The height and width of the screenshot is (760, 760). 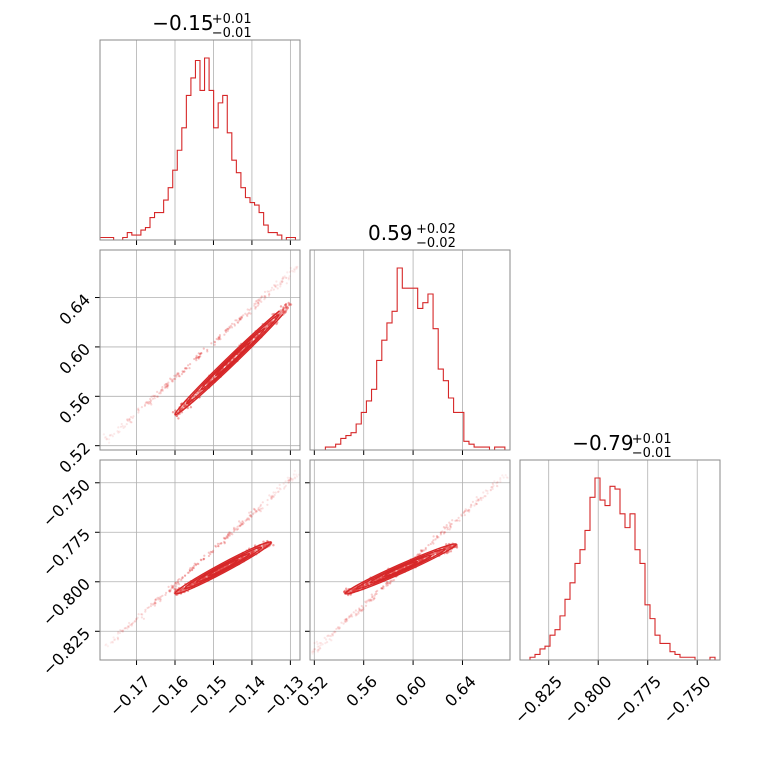 I want to click on histogram-line, so click(x=620, y=568).